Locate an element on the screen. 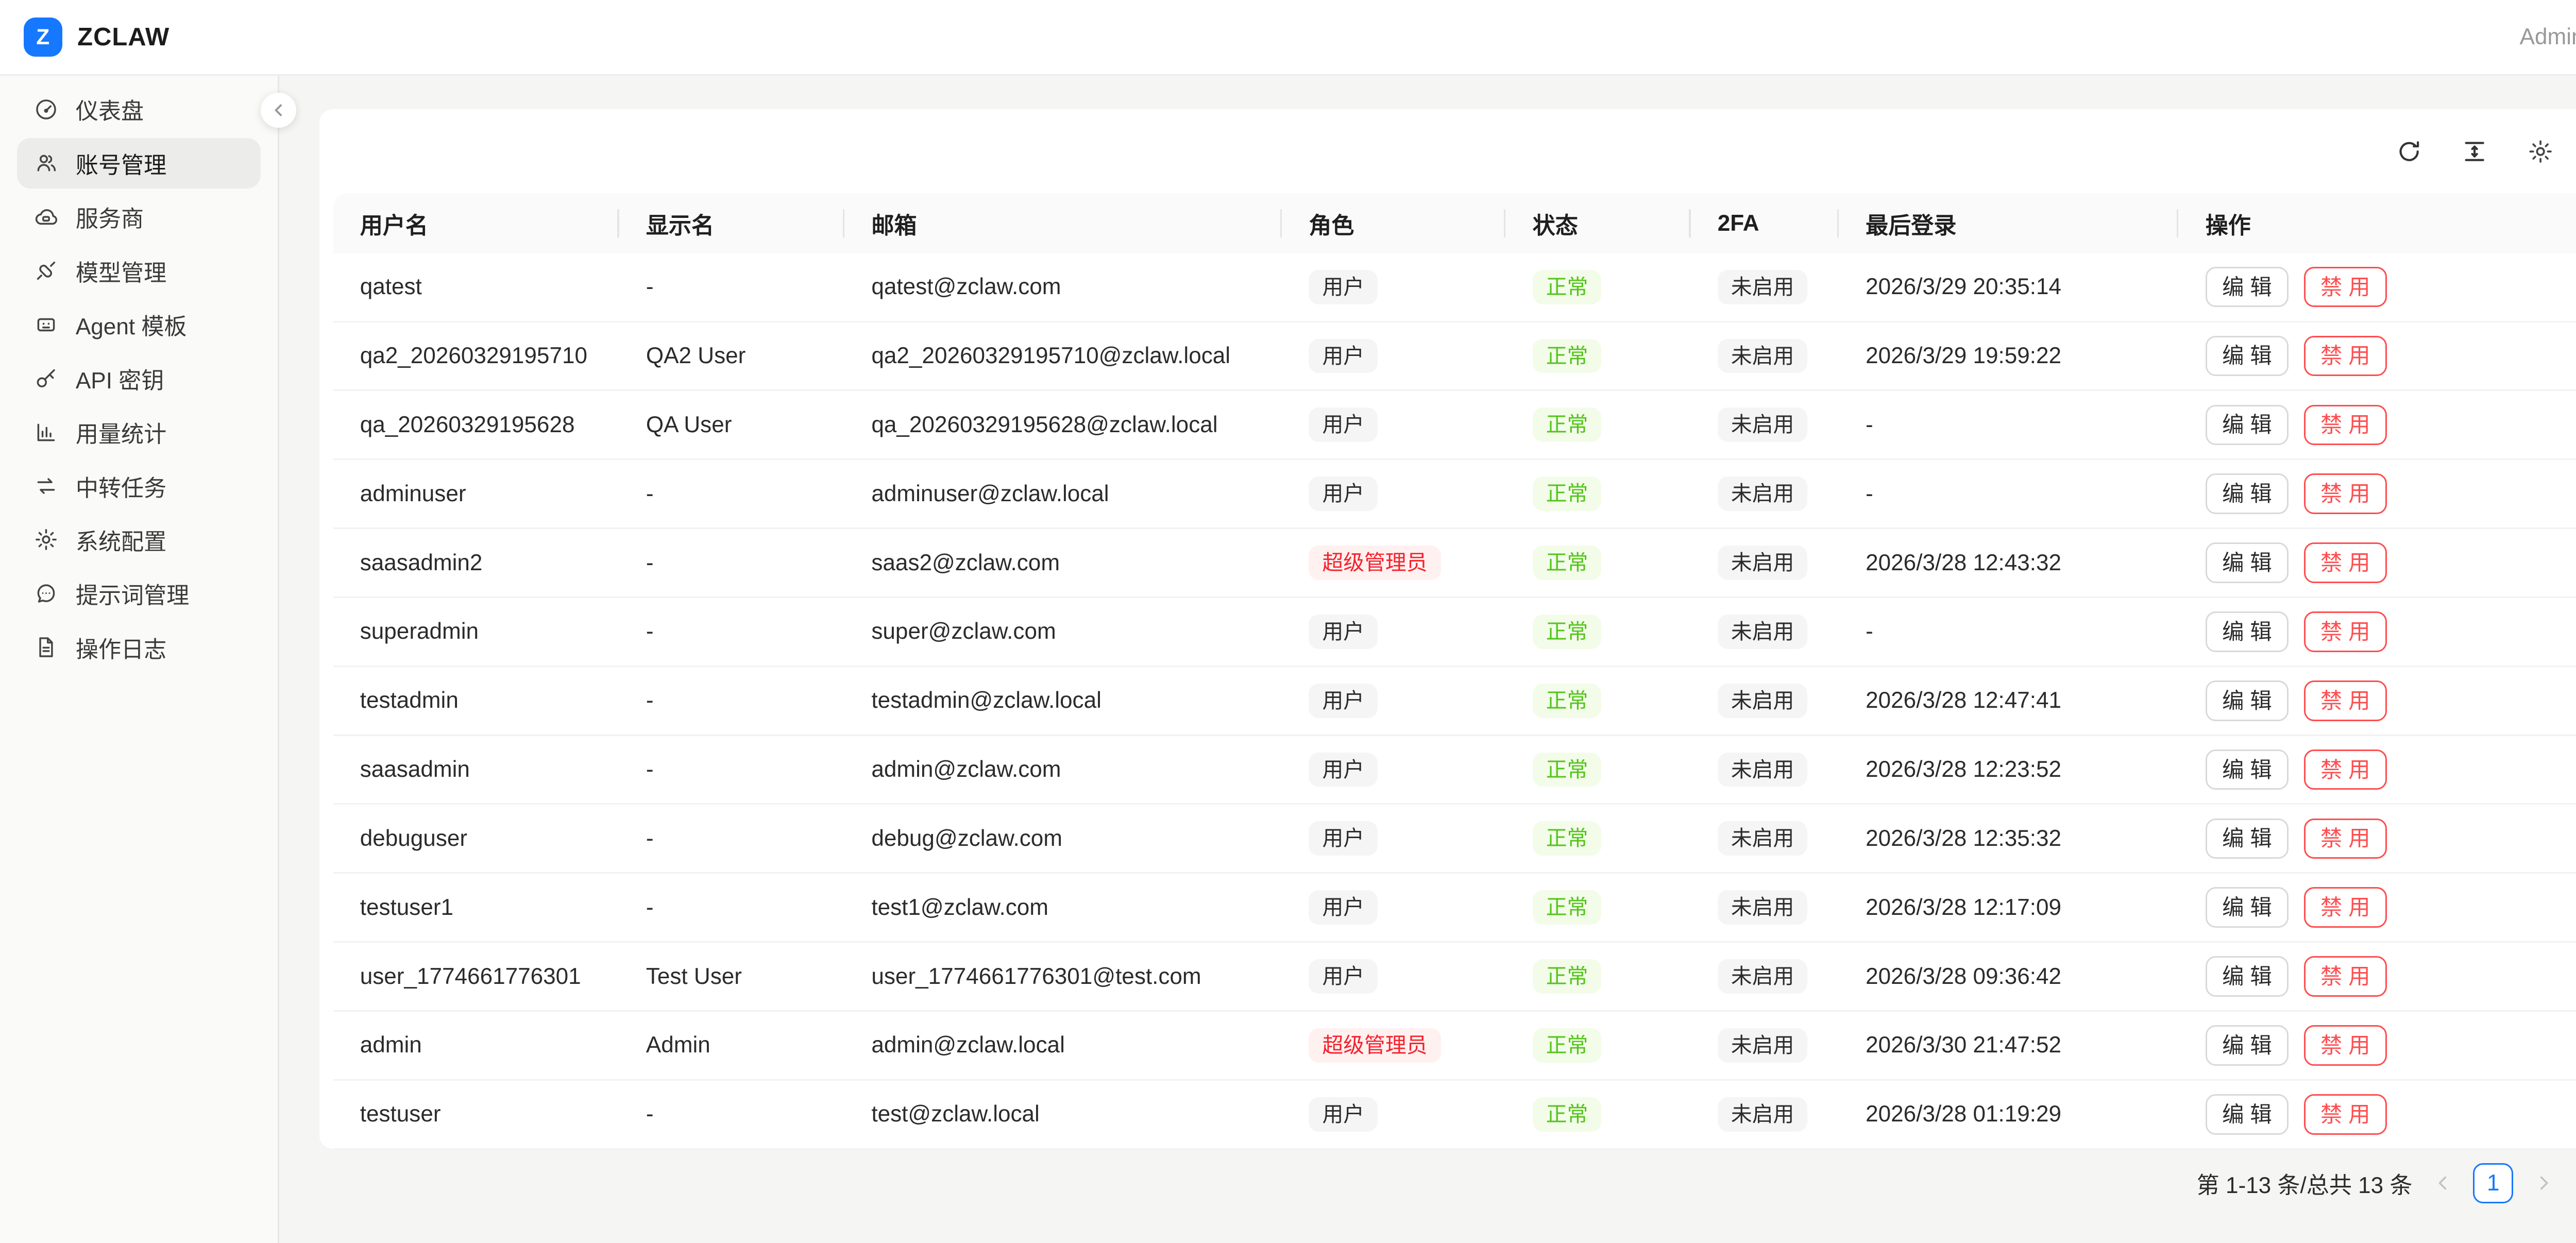 Image resolution: width=2576 pixels, height=1243 pixels. sidebar-item-operation-logs: 操作日志 is located at coordinates (139, 647).